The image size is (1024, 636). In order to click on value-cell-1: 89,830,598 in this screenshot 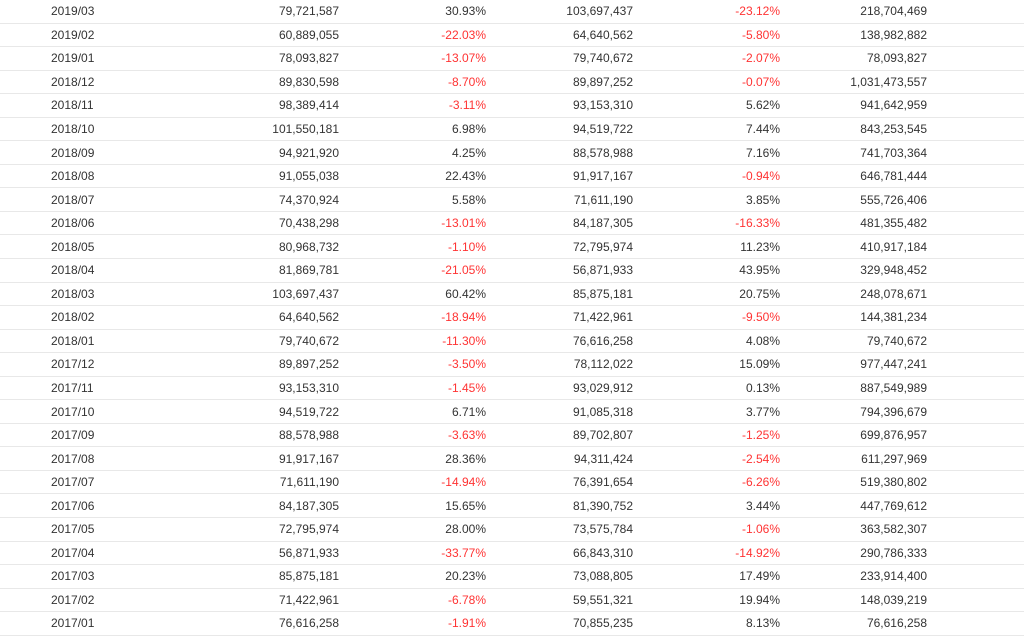, I will do `click(280, 82)`.